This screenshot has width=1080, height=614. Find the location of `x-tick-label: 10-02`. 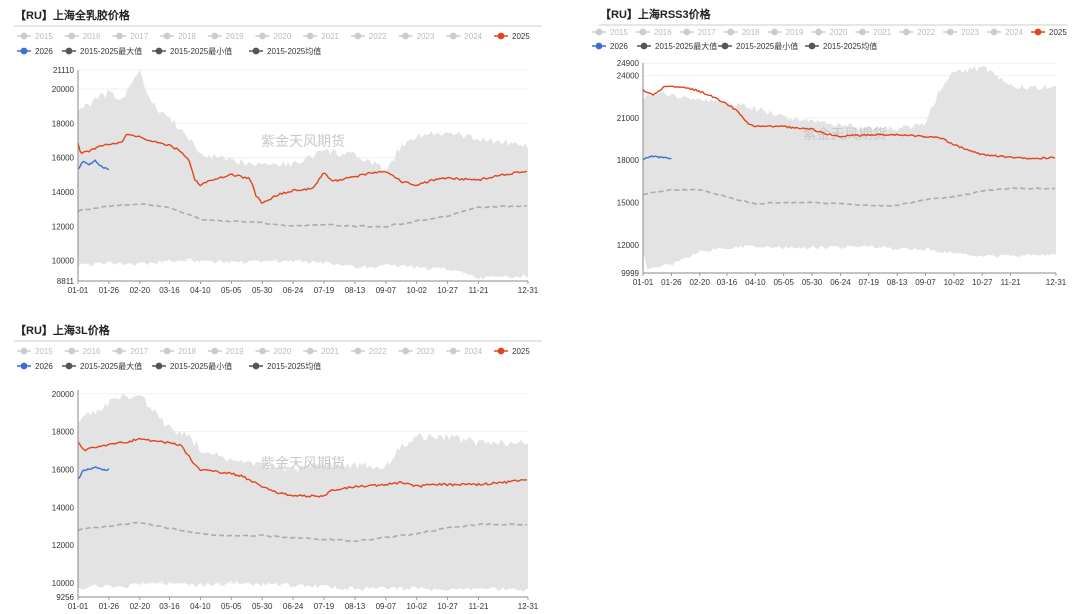

x-tick-label: 10-02 is located at coordinates (417, 606).